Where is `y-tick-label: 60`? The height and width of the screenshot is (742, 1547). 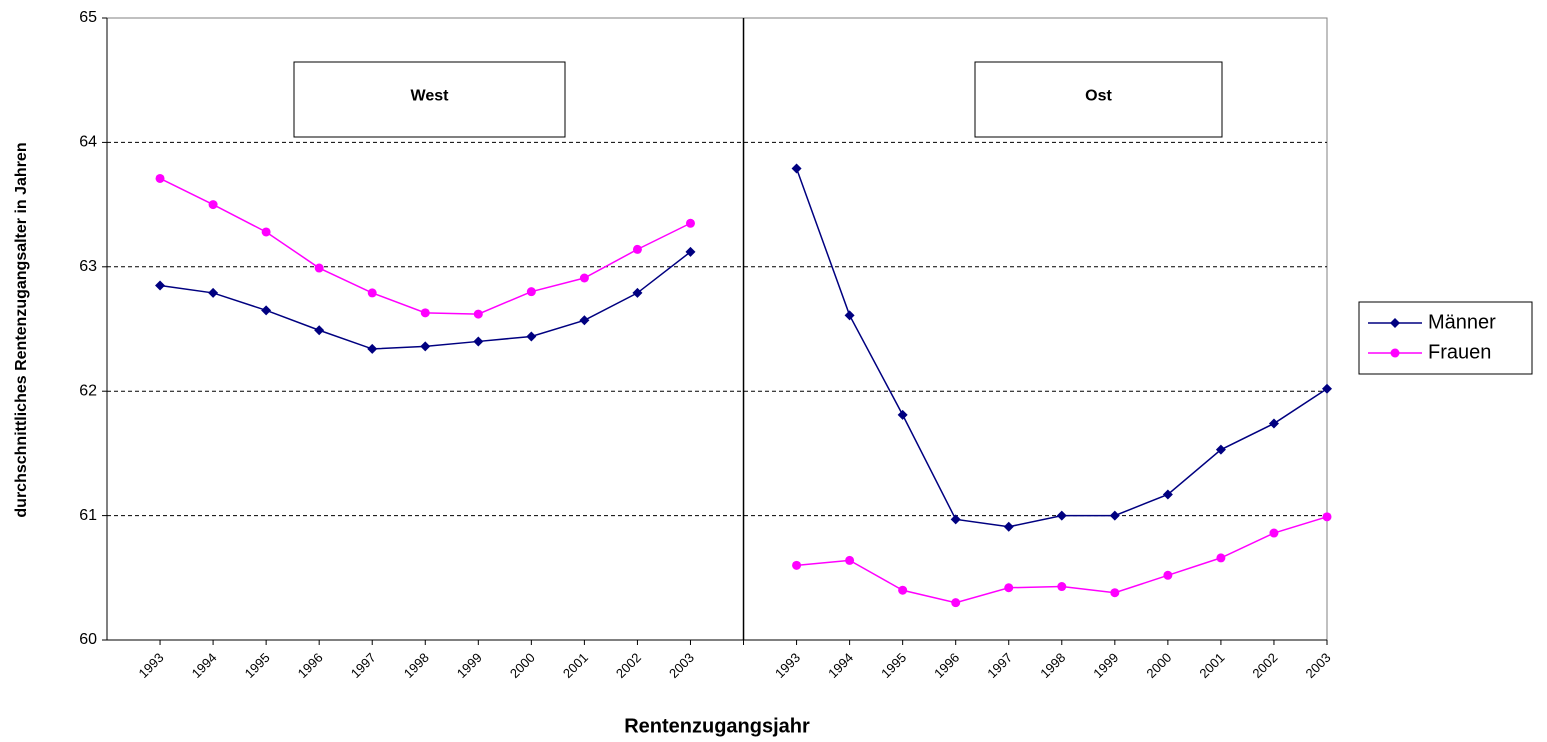
y-tick-label: 60 is located at coordinates (88, 639).